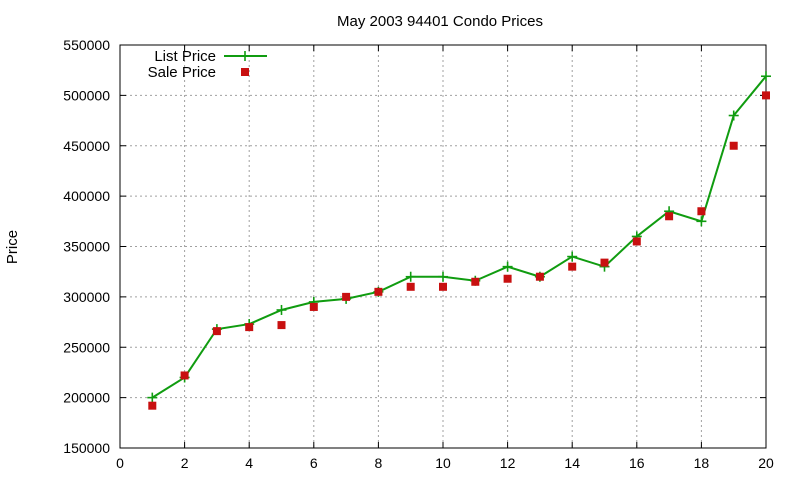 Image resolution: width=800 pixels, height=480 pixels. What do you see at coordinates (702, 463) in the screenshot?
I see `x-tick-label: 18` at bounding box center [702, 463].